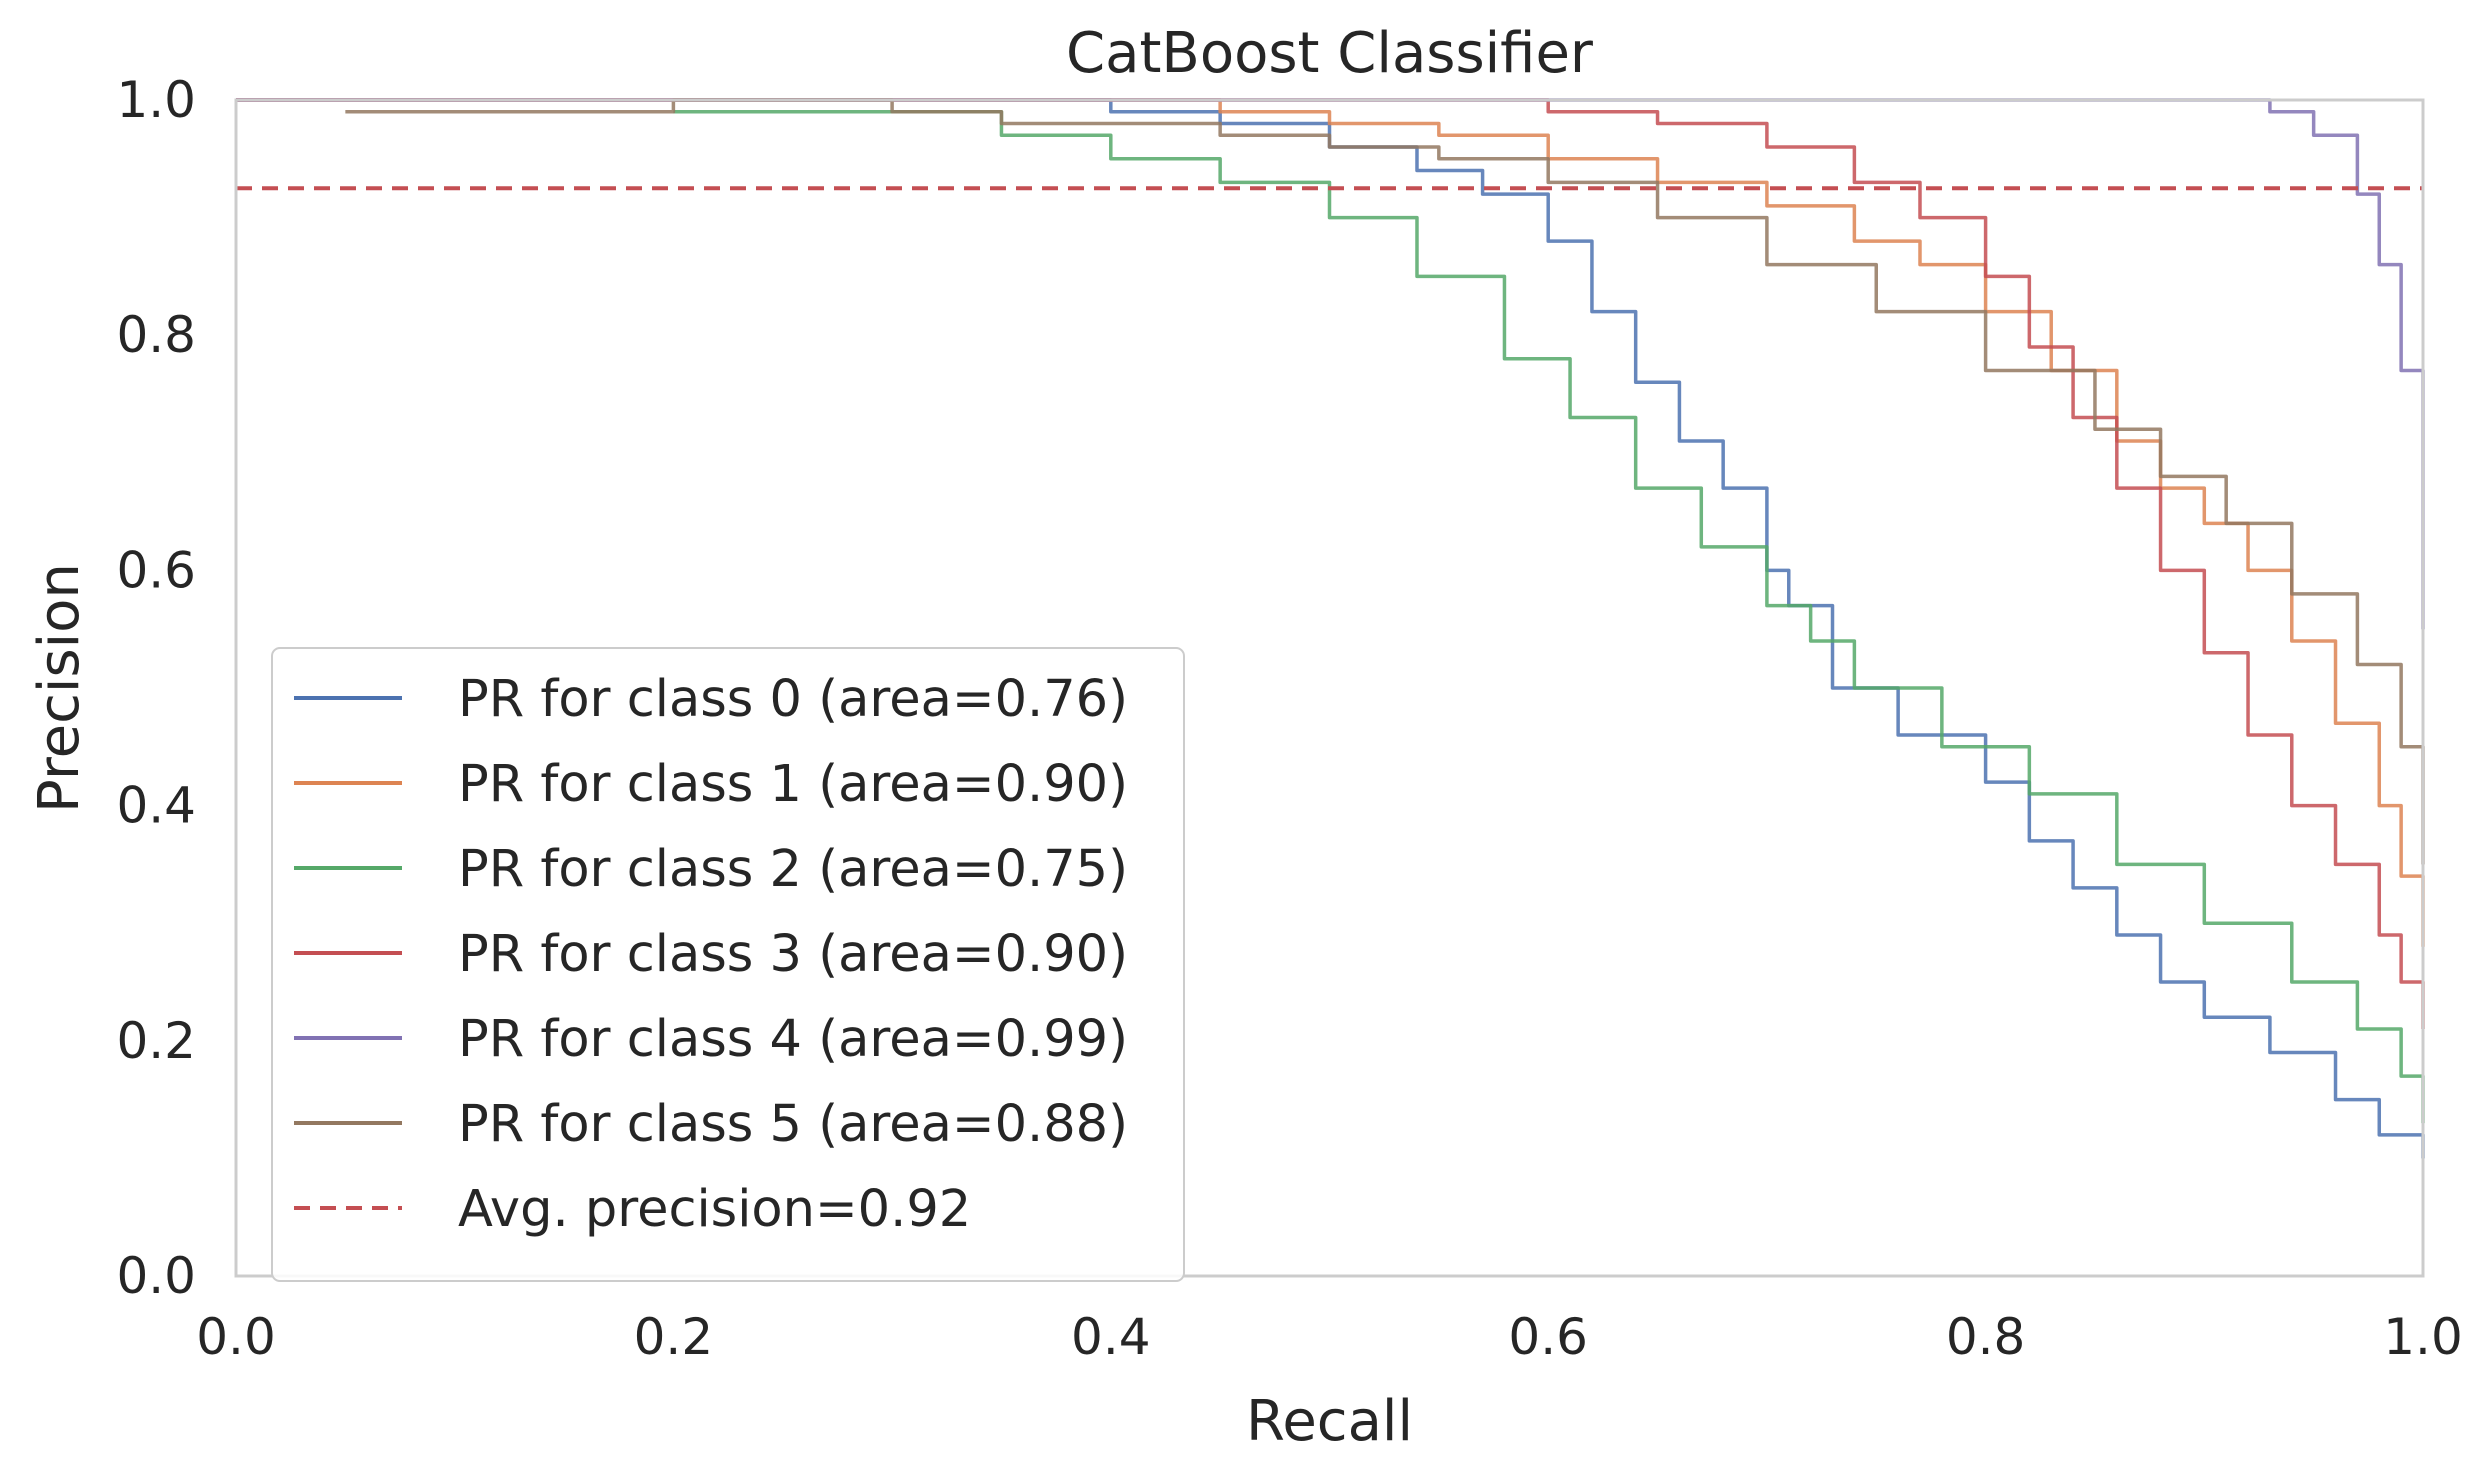 The height and width of the screenshot is (1480, 2483). What do you see at coordinates (2423, 1337) in the screenshot?
I see `x-tick-label: 1.0` at bounding box center [2423, 1337].